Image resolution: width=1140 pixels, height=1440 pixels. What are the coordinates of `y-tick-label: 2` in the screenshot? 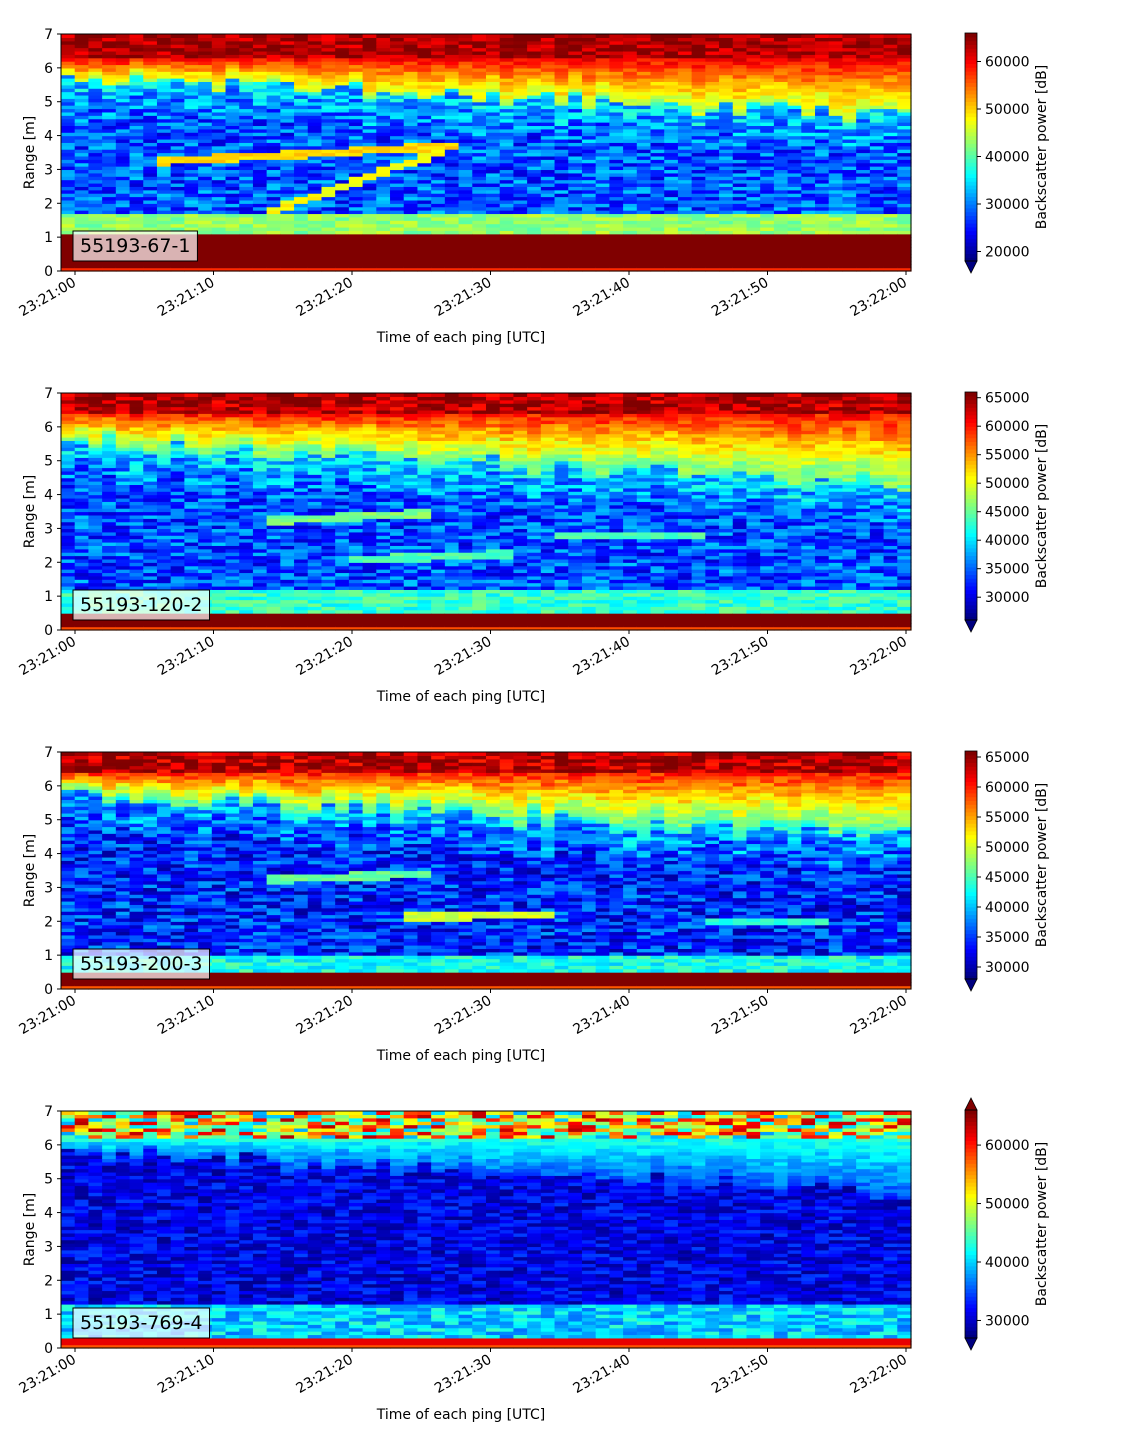 It's located at (48, 204).